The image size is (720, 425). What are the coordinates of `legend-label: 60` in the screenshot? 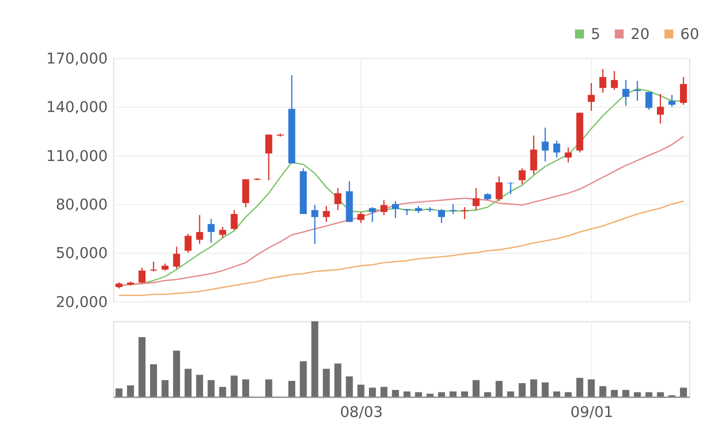 It's located at (690, 33).